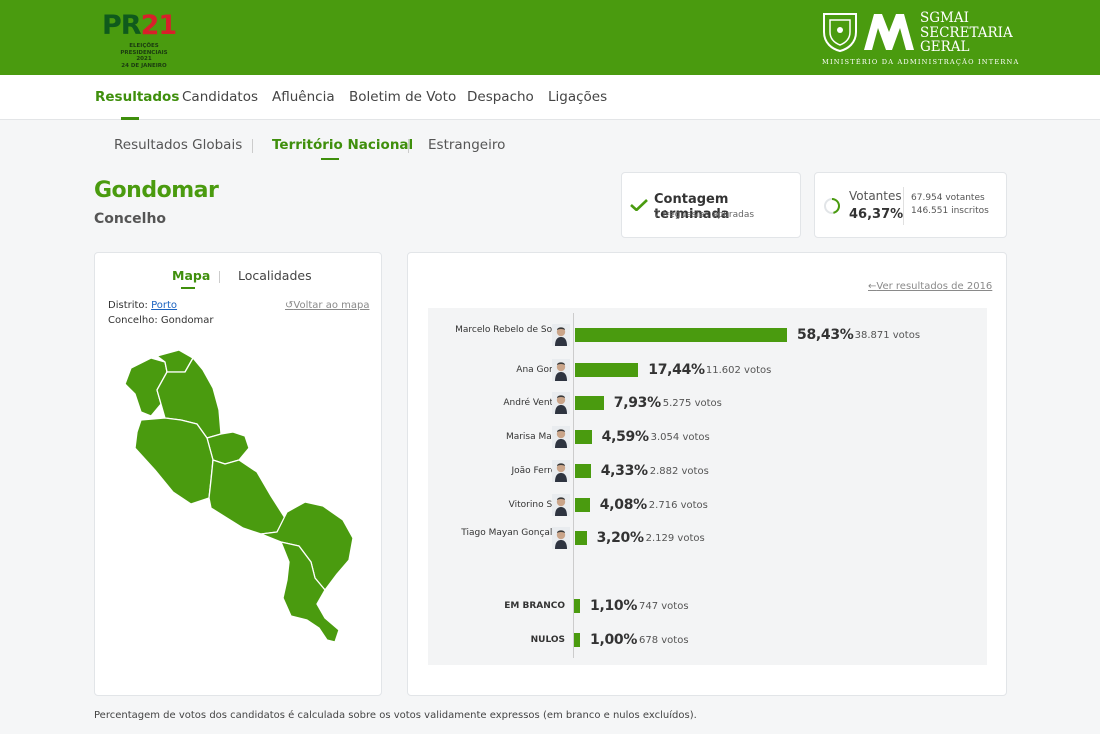 The height and width of the screenshot is (734, 1100). I want to click on council-line: Concelho: Gondomar, so click(161, 320).